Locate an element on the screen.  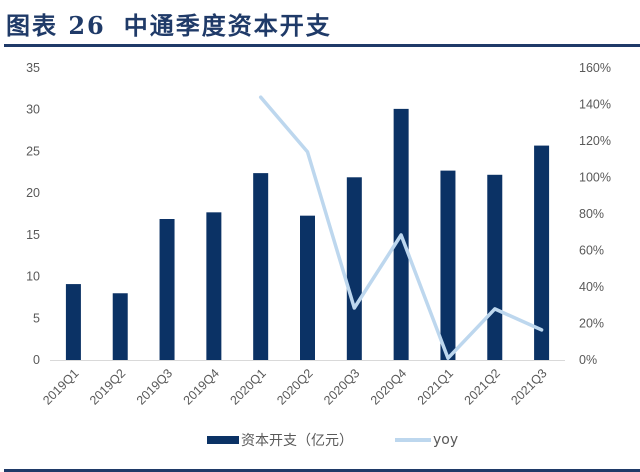
y-right-tick-label: 120% is located at coordinates (595, 141).